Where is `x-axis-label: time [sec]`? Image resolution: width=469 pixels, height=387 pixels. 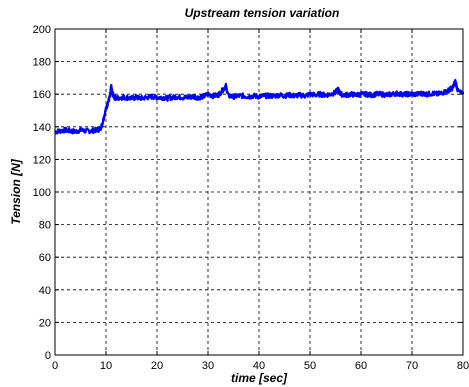
x-axis-label: time [sec] is located at coordinates (259, 378).